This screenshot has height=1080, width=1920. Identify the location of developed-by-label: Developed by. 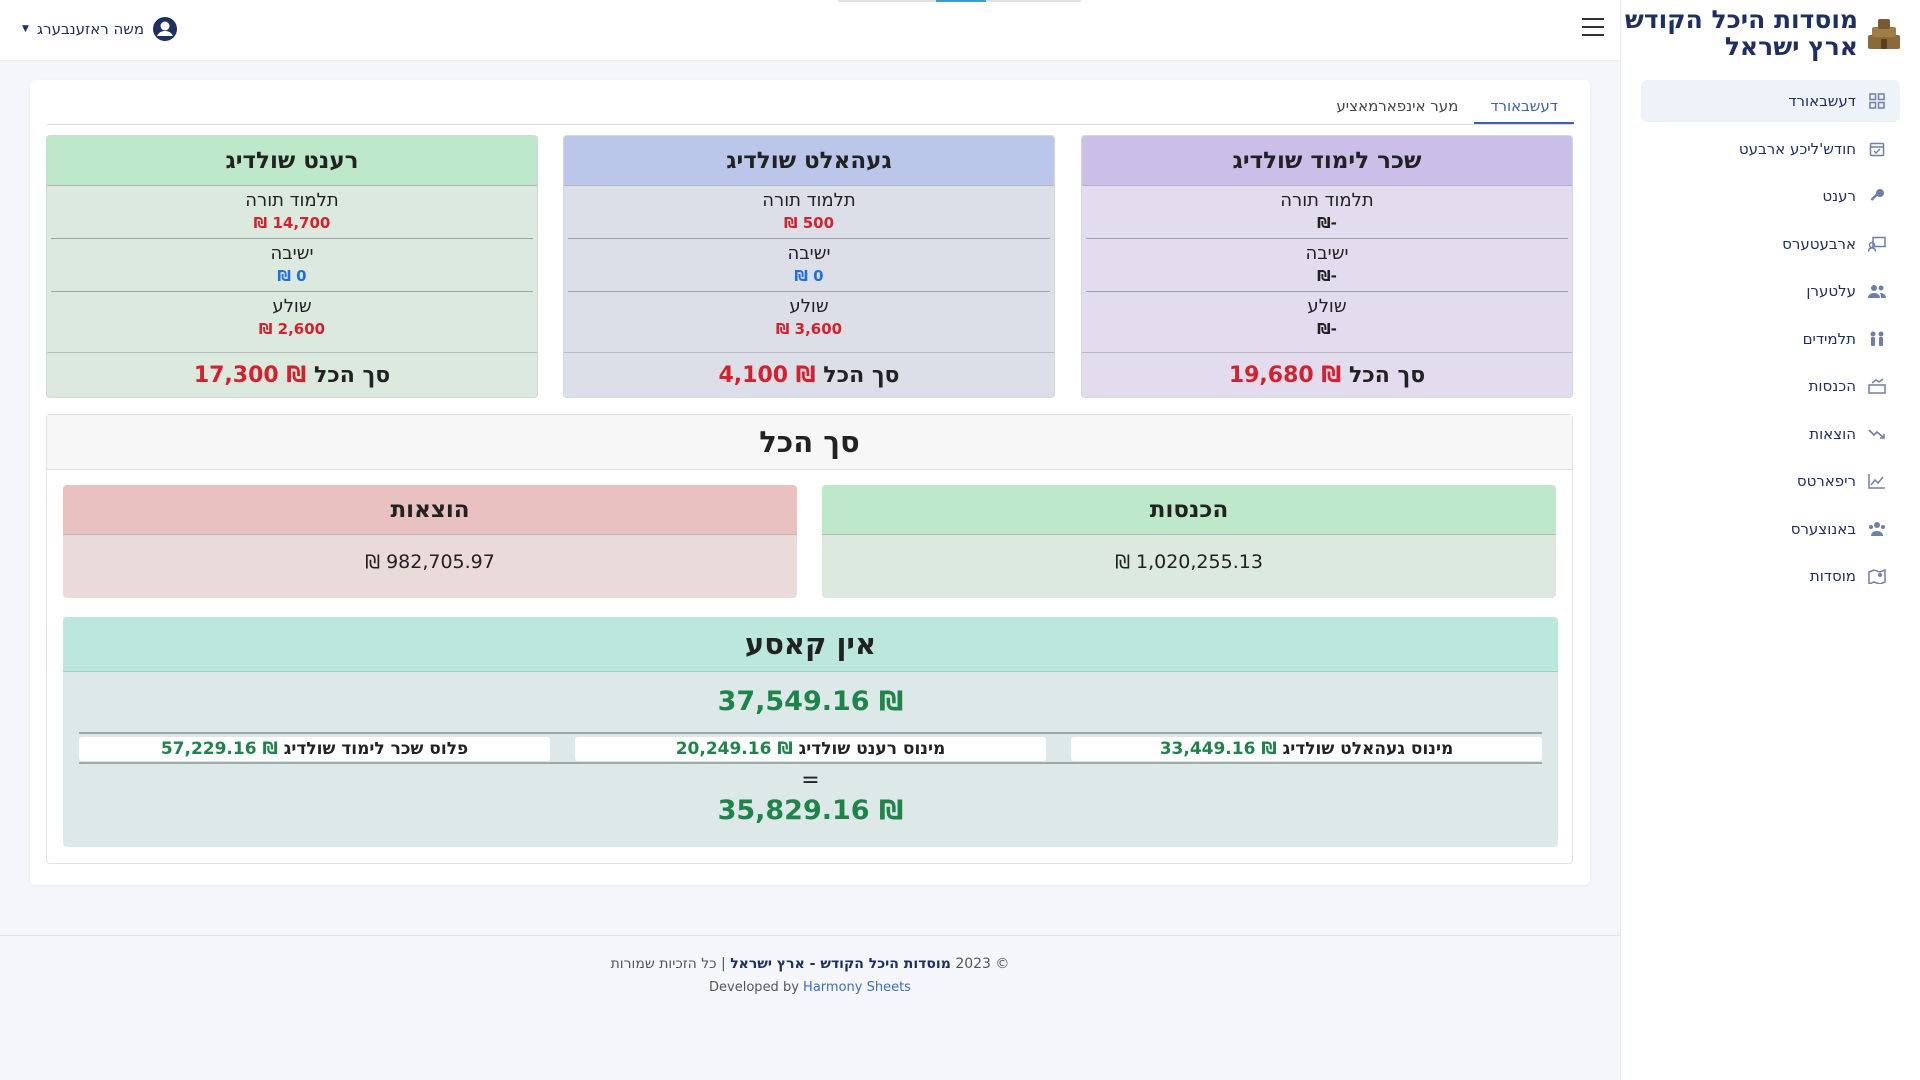
(754, 987).